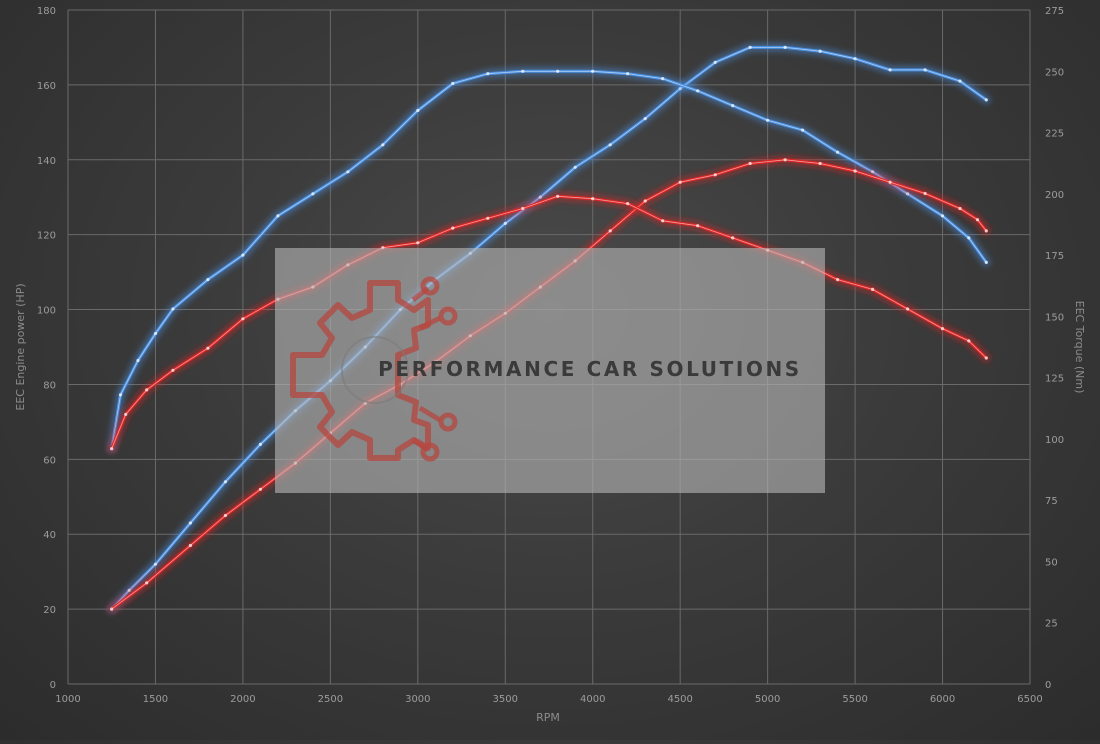 The image size is (1100, 744). What do you see at coordinates (1054, 317) in the screenshot?
I see `y-right-tick-label: 150` at bounding box center [1054, 317].